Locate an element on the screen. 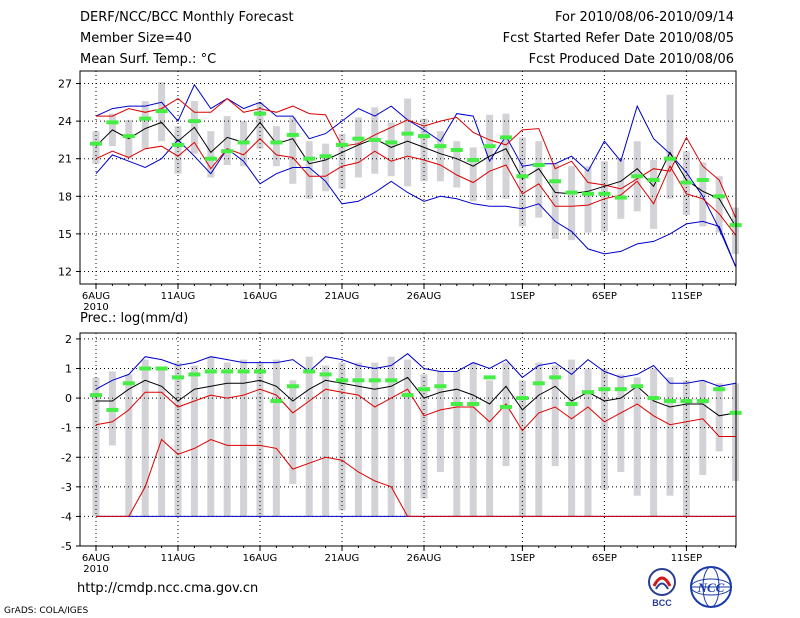 The image size is (800, 618). temp-x-tick-label: 6SEP is located at coordinates (604, 296).